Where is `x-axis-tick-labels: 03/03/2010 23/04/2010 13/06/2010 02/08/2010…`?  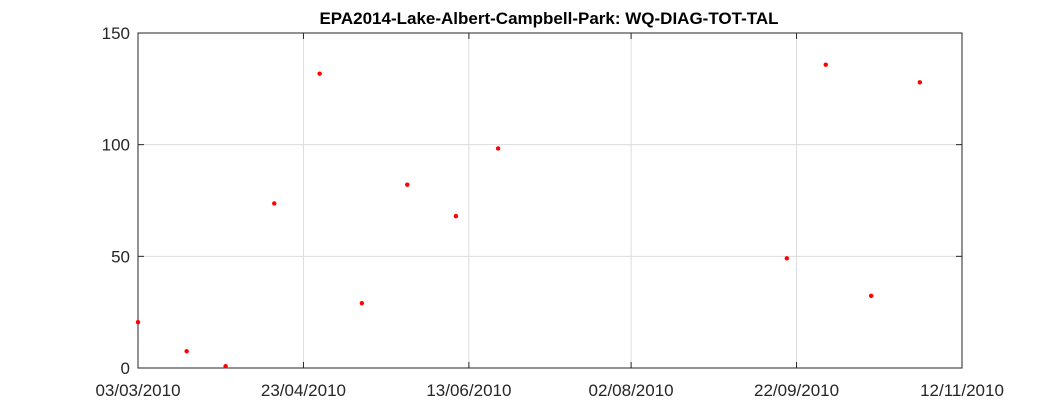 x-axis-tick-labels: 03/03/2010 23/04/2010 13/06/2010 02/08/2010… is located at coordinates (549, 390).